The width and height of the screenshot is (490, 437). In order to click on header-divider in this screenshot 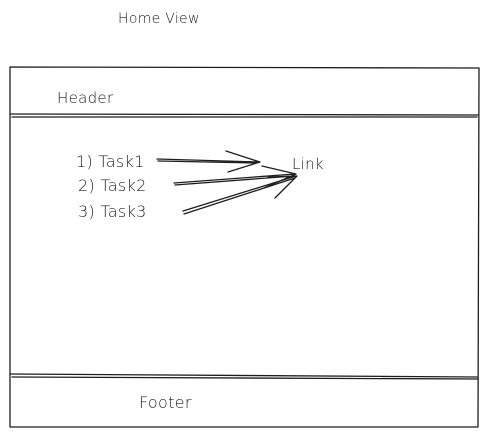, I will do `click(244, 115)`.